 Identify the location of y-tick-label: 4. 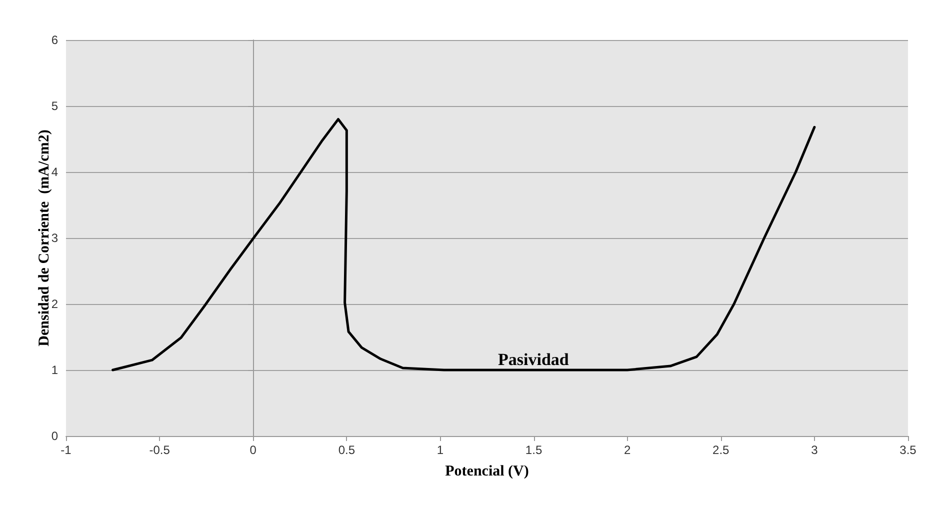
(54, 172).